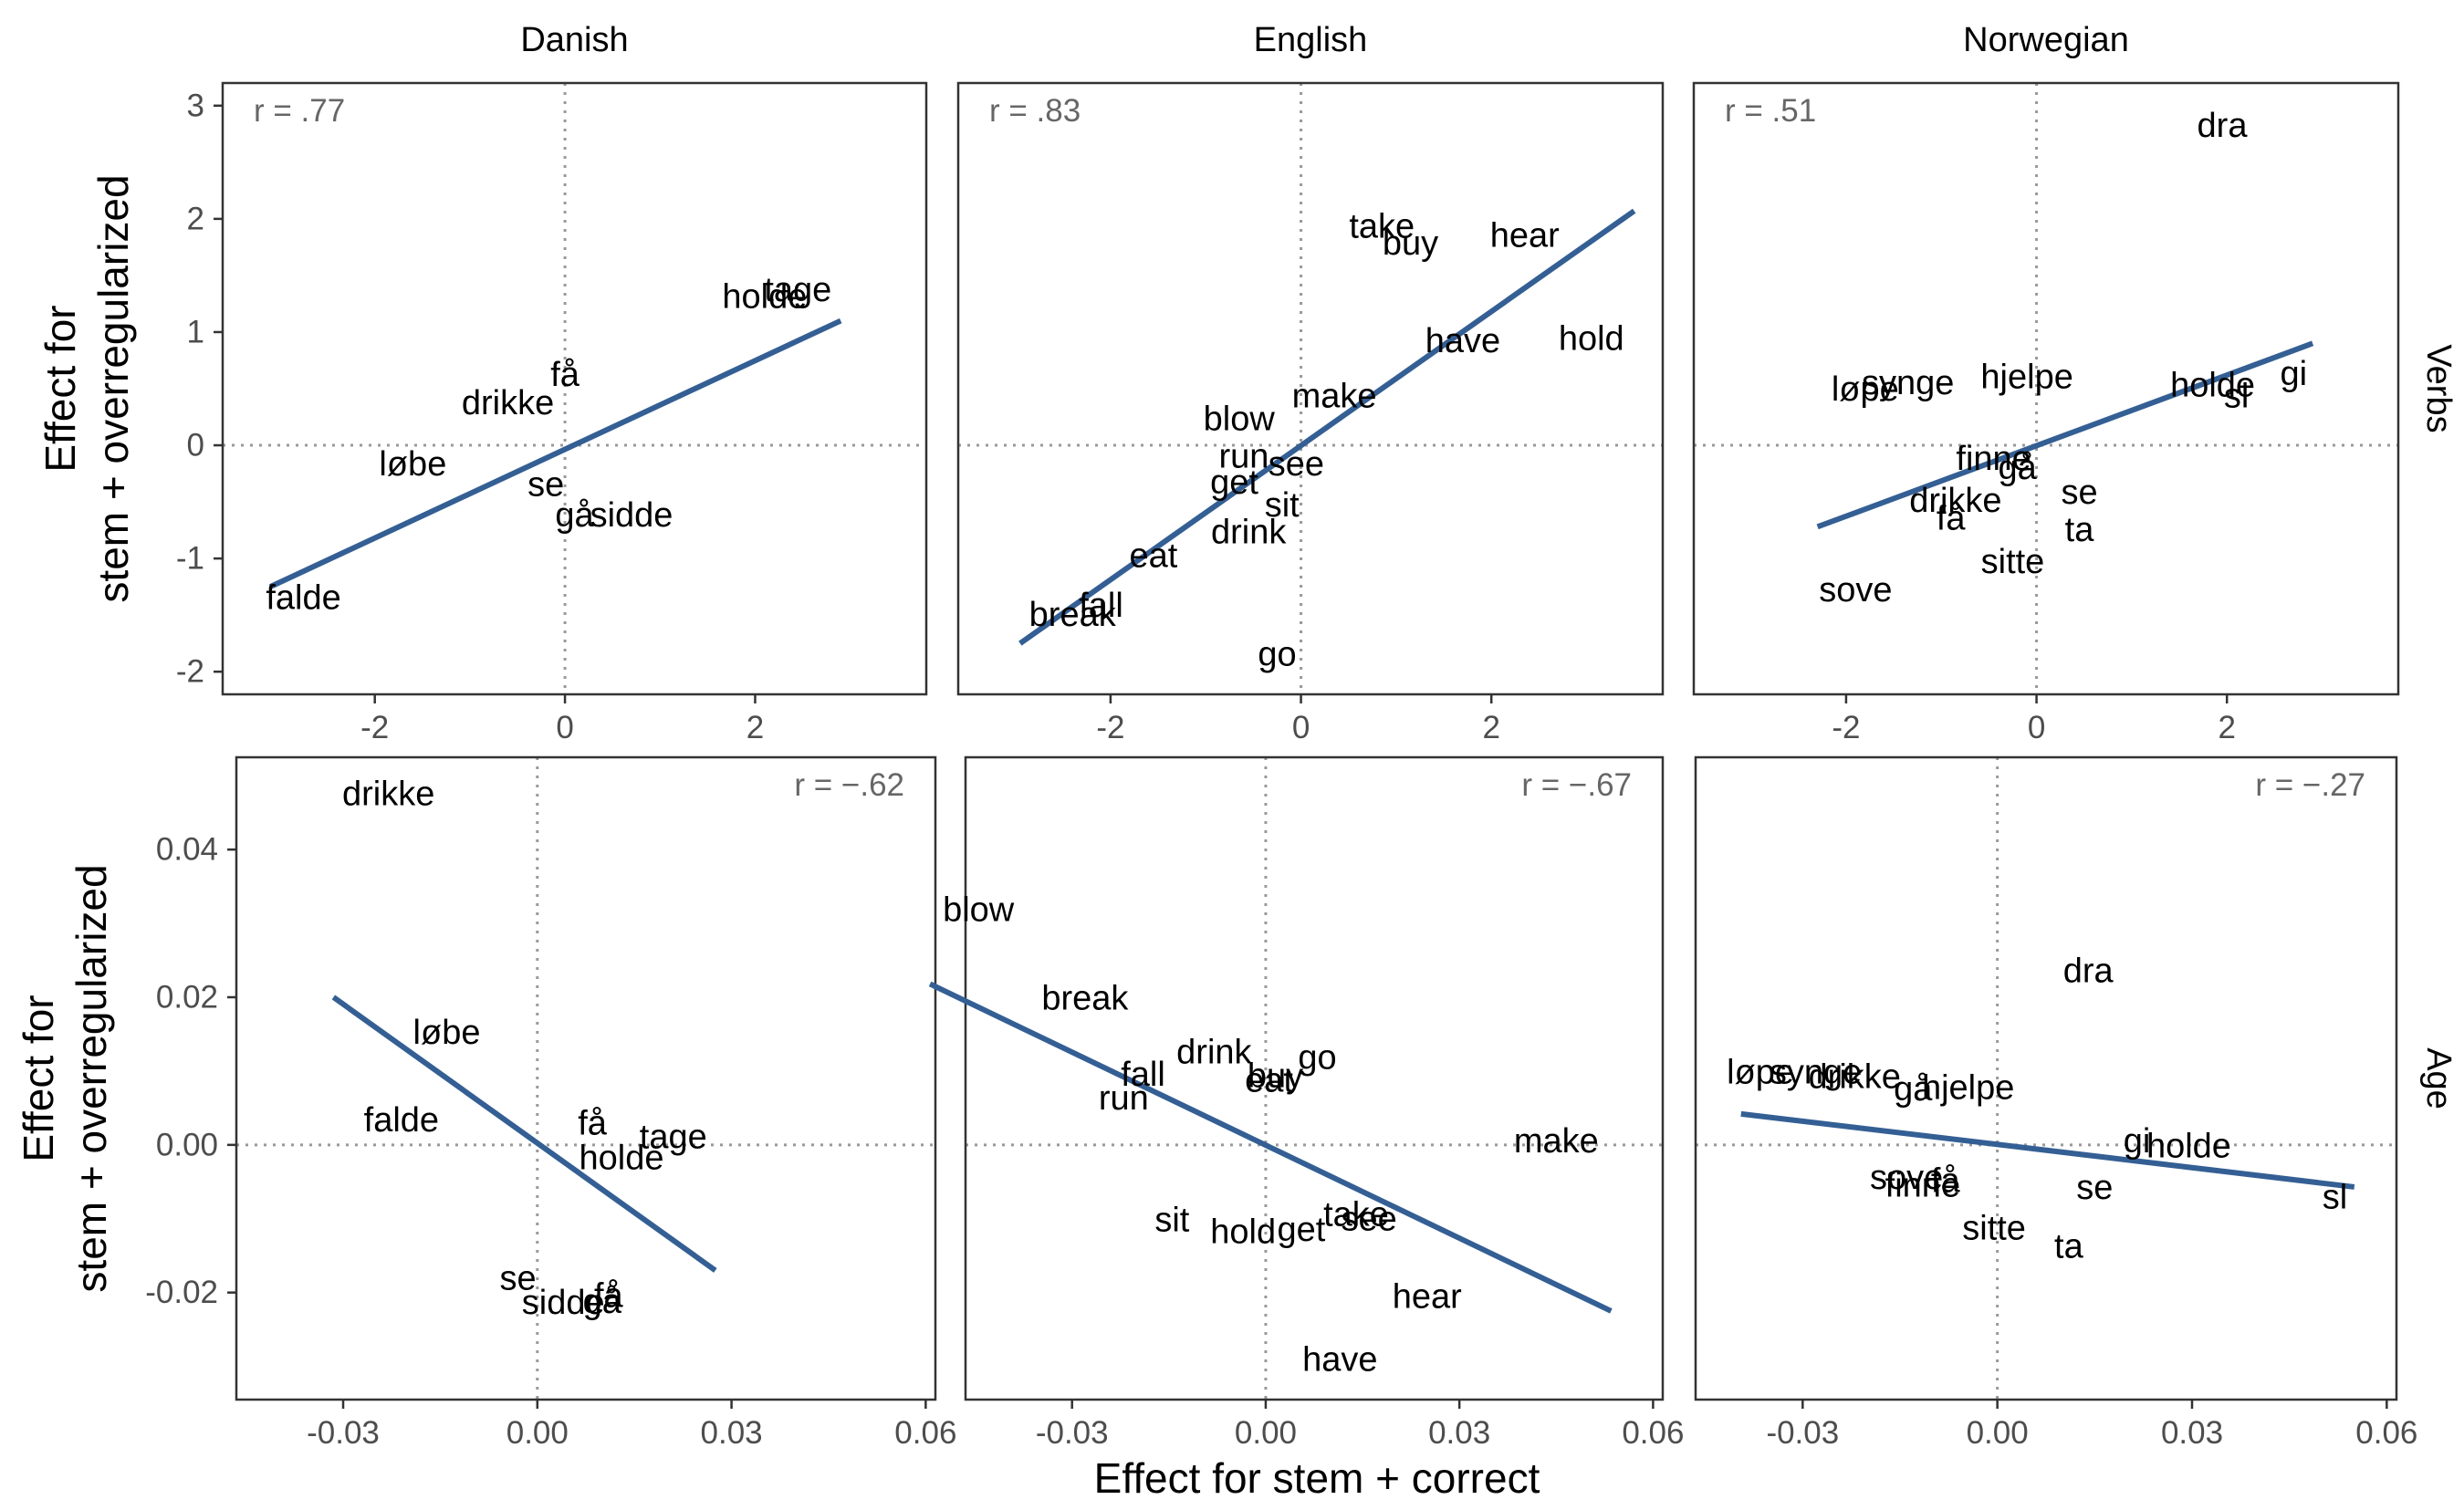 Image resolution: width=2464 pixels, height=1510 pixels. What do you see at coordinates (849, 785) in the screenshot?
I see `correlation-annotation: r = −.62` at bounding box center [849, 785].